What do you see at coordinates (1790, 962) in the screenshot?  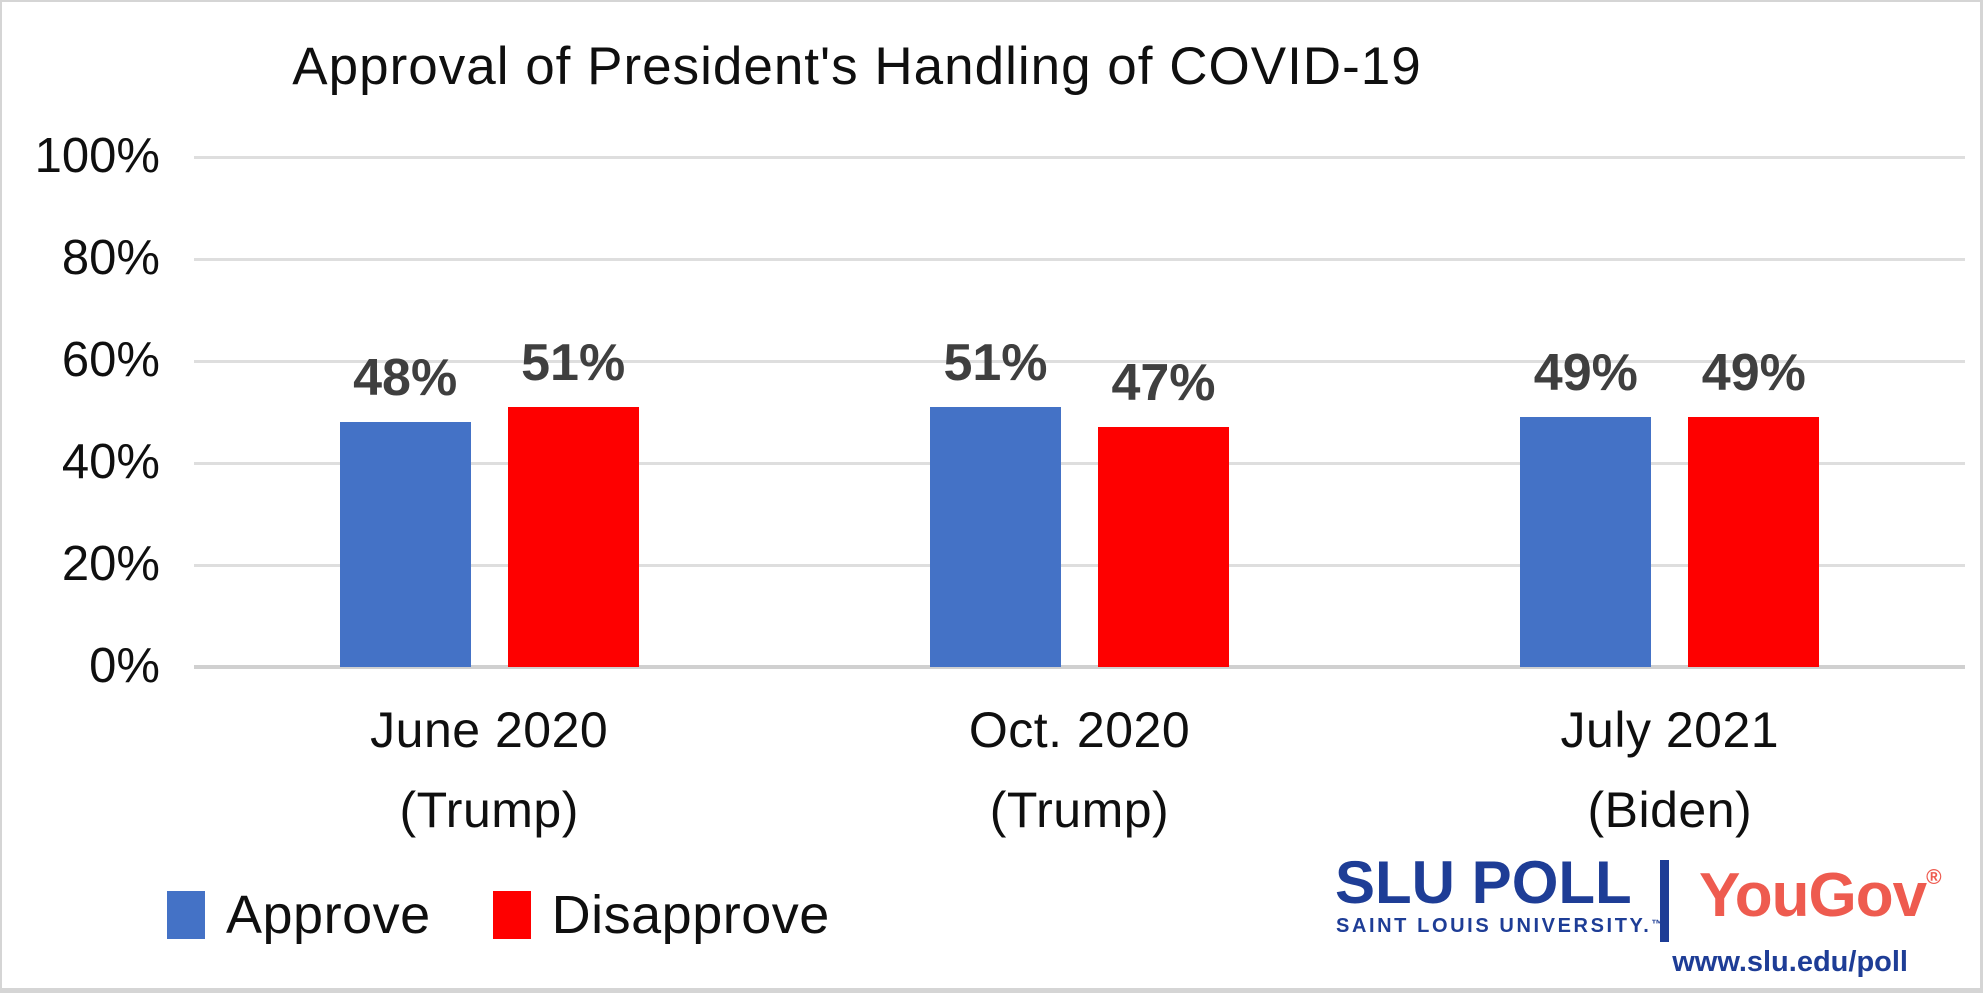 I see `slu-poll-url: www.slu.edu/poll` at bounding box center [1790, 962].